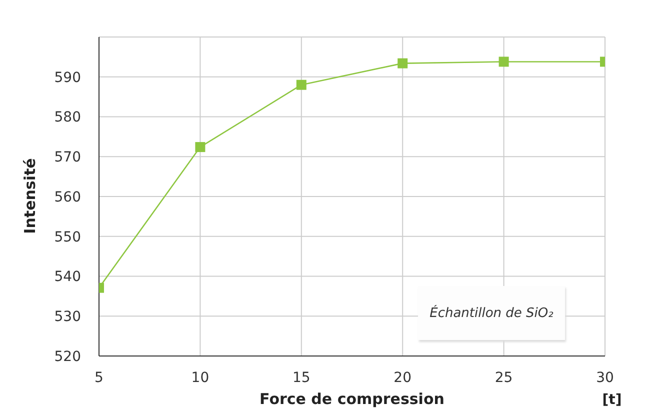 This screenshot has height=409, width=648. What do you see at coordinates (67, 118) in the screenshot?
I see `y-tick-label: 580` at bounding box center [67, 118].